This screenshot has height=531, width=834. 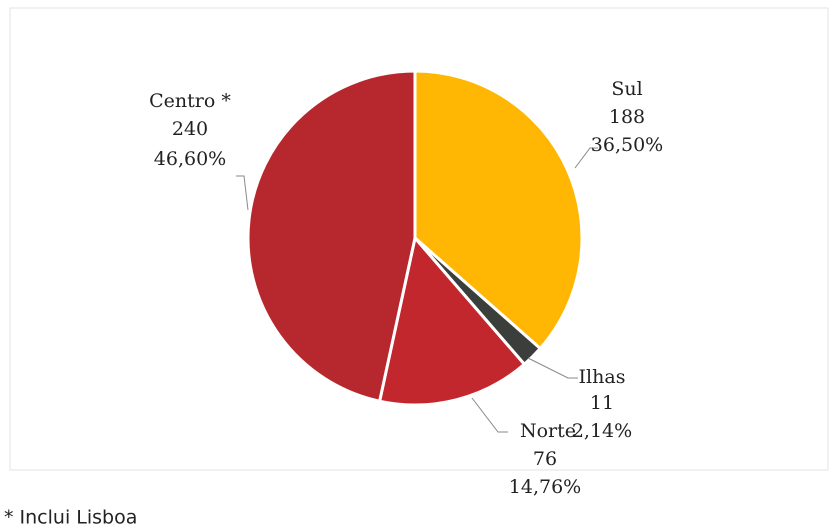 What do you see at coordinates (190, 159) in the screenshot?
I see `percent-label: 46,60%` at bounding box center [190, 159].